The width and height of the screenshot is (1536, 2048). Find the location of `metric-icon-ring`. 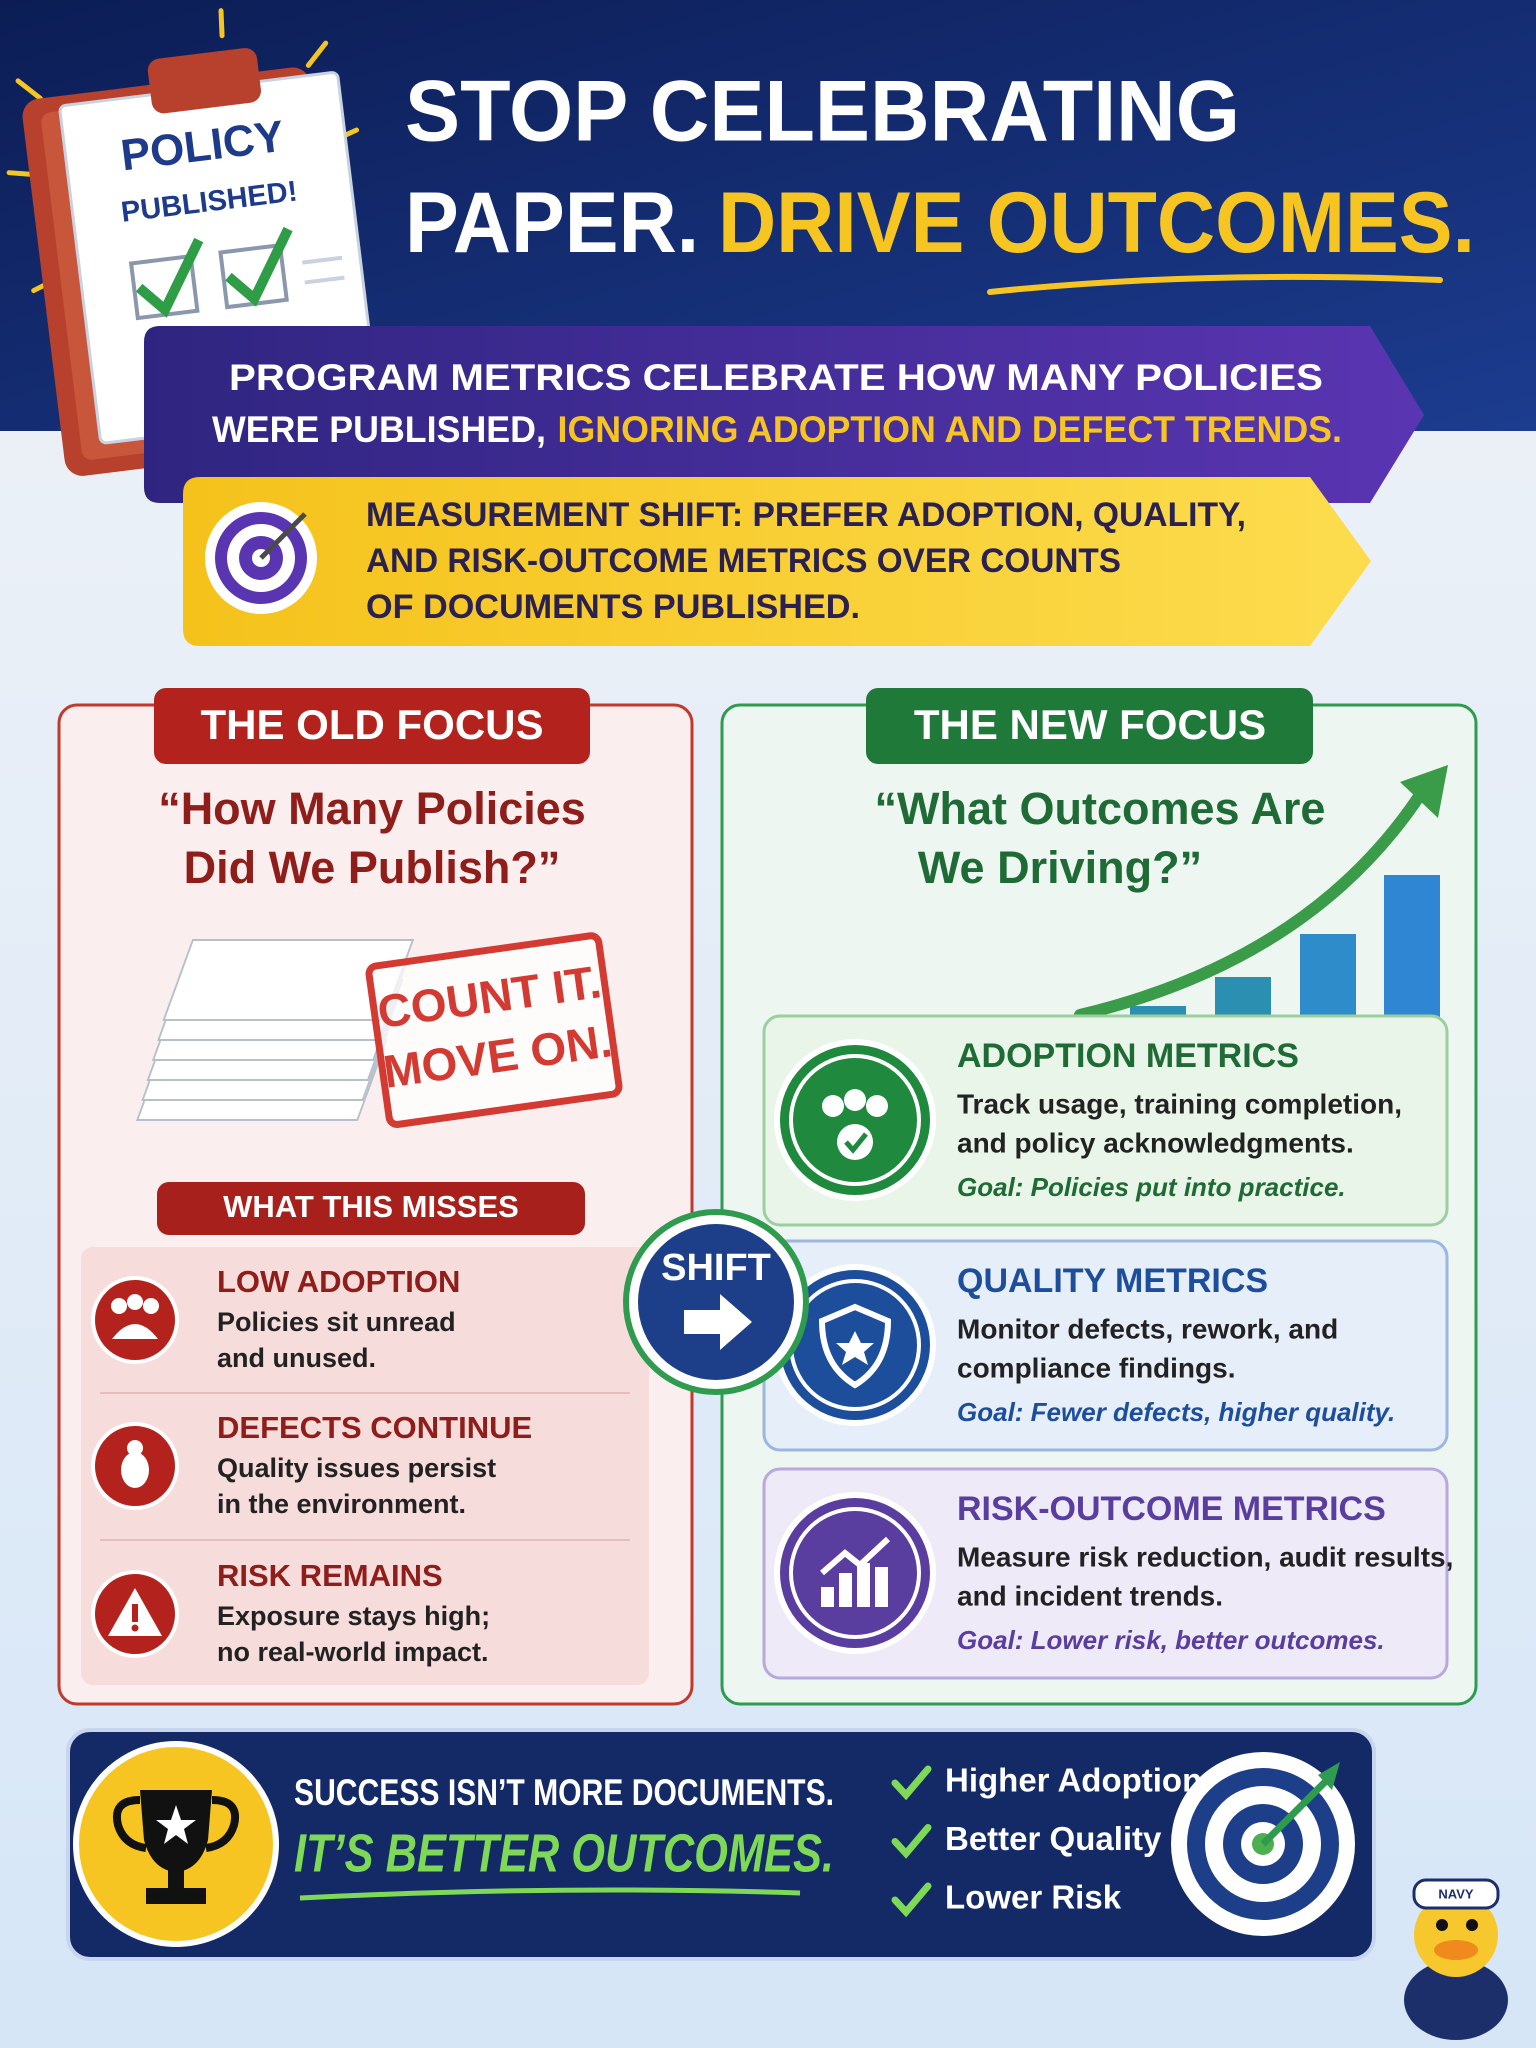

metric-icon-ring is located at coordinates (855, 1120).